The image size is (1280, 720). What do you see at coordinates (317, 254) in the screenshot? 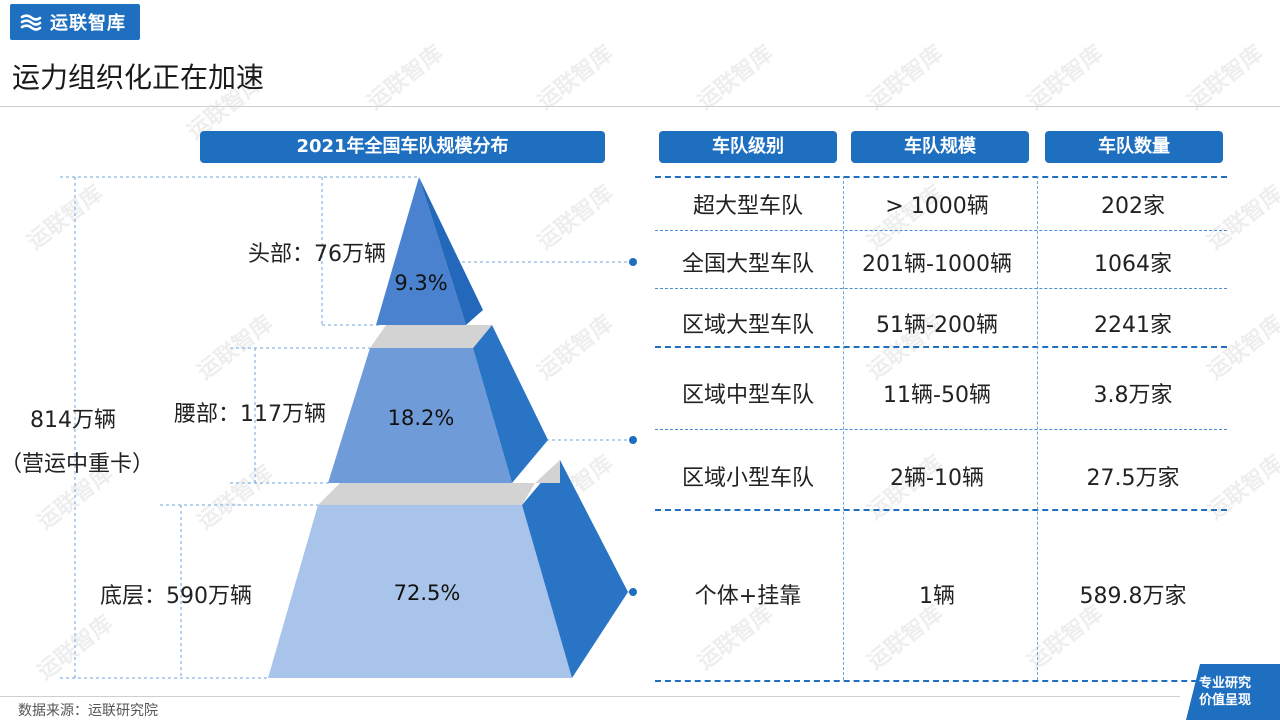
I see `layer-label-top: 头部：76万辆` at bounding box center [317, 254].